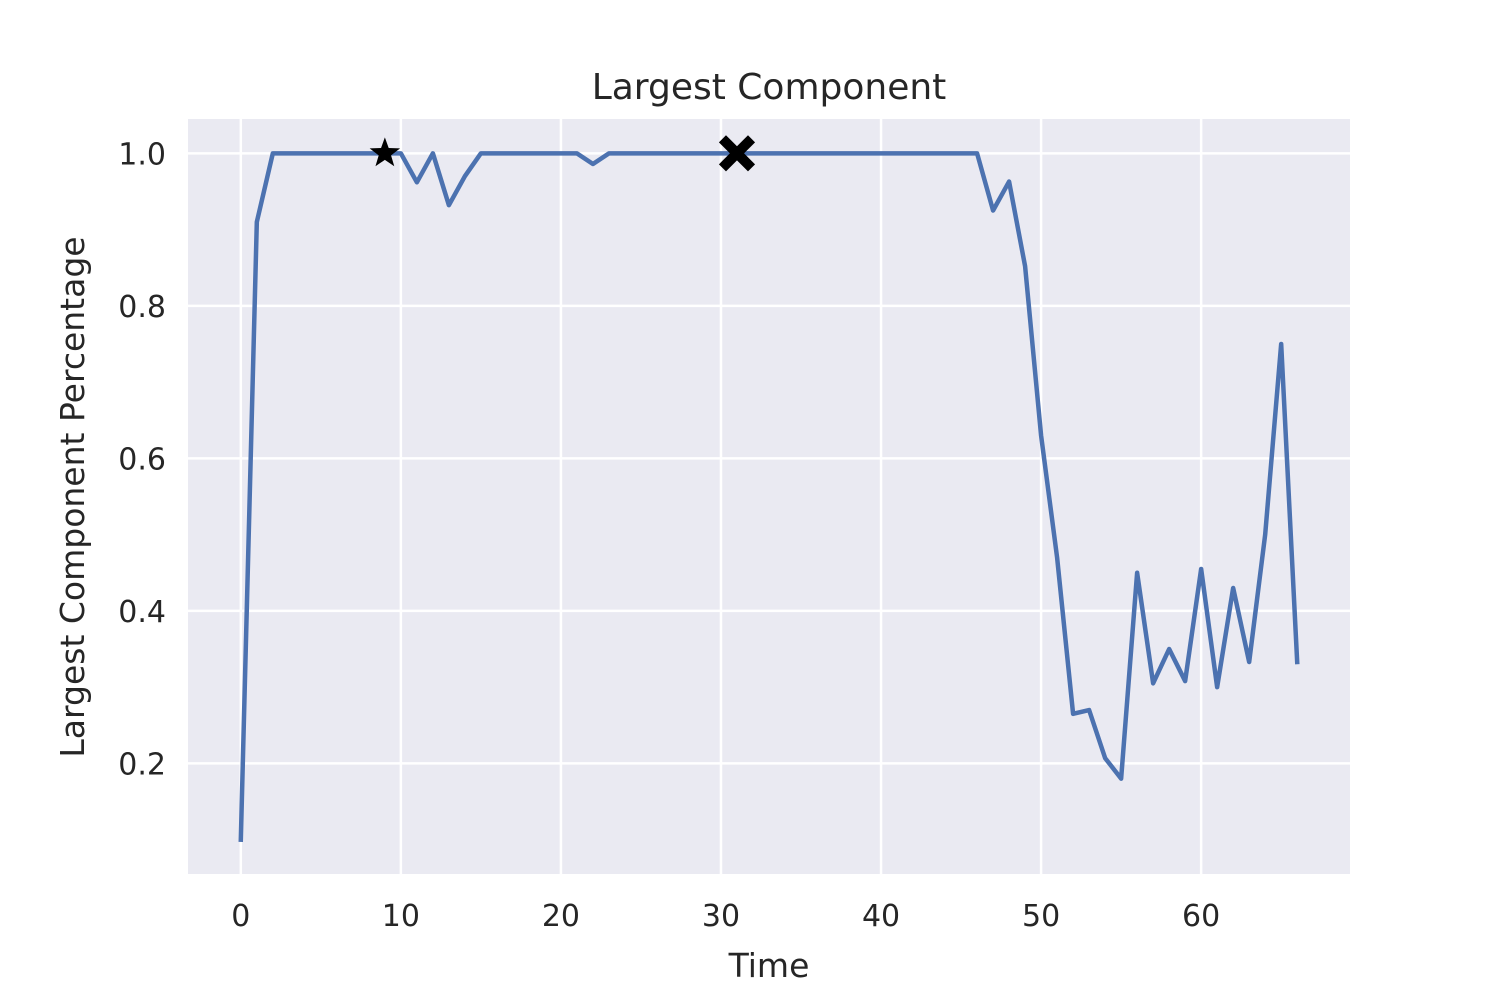  What do you see at coordinates (1041, 916) in the screenshot?
I see `x-tick-label: 50` at bounding box center [1041, 916].